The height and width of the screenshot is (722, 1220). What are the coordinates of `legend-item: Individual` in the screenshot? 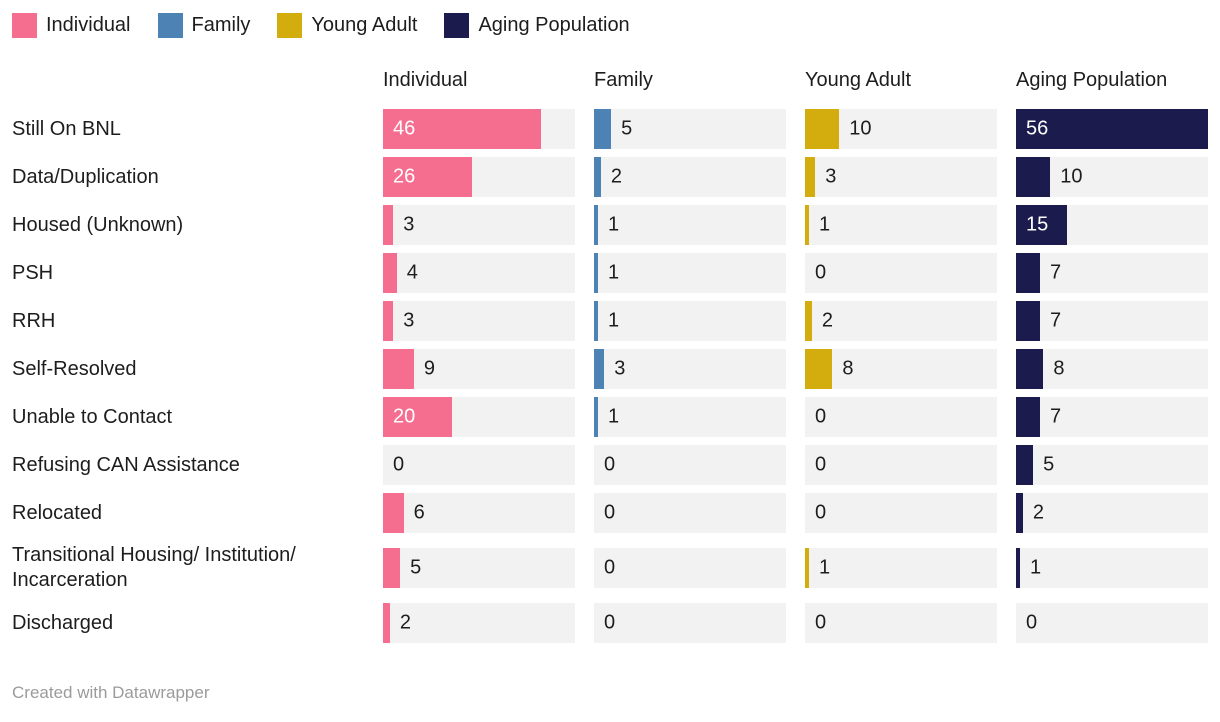 It's located at (71, 25).